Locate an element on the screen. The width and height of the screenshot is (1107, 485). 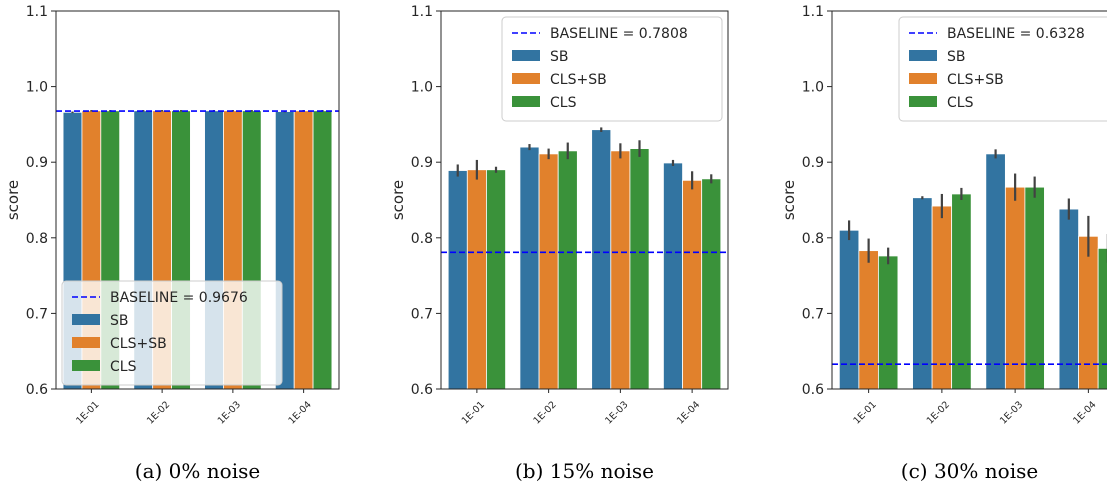
legend: BASELINE = 0.9676 SB CLS+SB CLS is located at coordinates (172, 333).